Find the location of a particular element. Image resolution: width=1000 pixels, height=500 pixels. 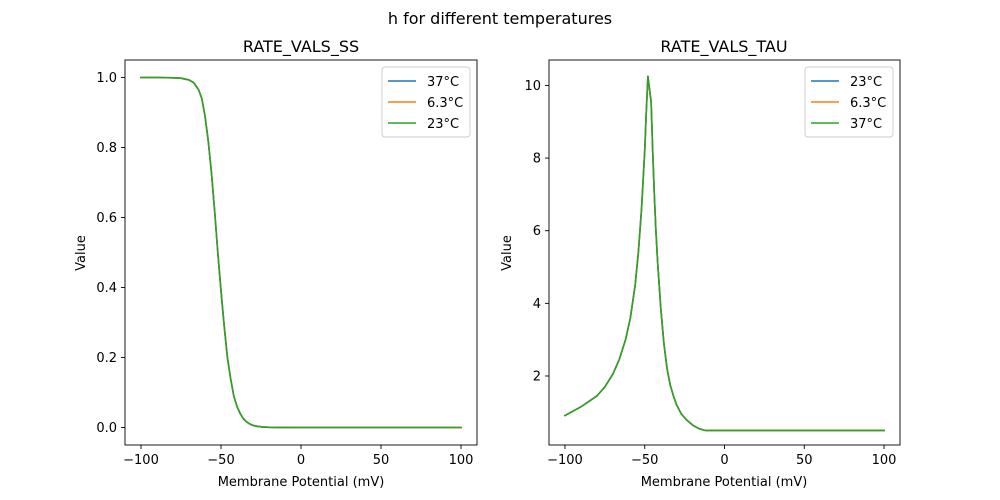

axes-title: RATE_VALS_TAU is located at coordinates (723, 47).